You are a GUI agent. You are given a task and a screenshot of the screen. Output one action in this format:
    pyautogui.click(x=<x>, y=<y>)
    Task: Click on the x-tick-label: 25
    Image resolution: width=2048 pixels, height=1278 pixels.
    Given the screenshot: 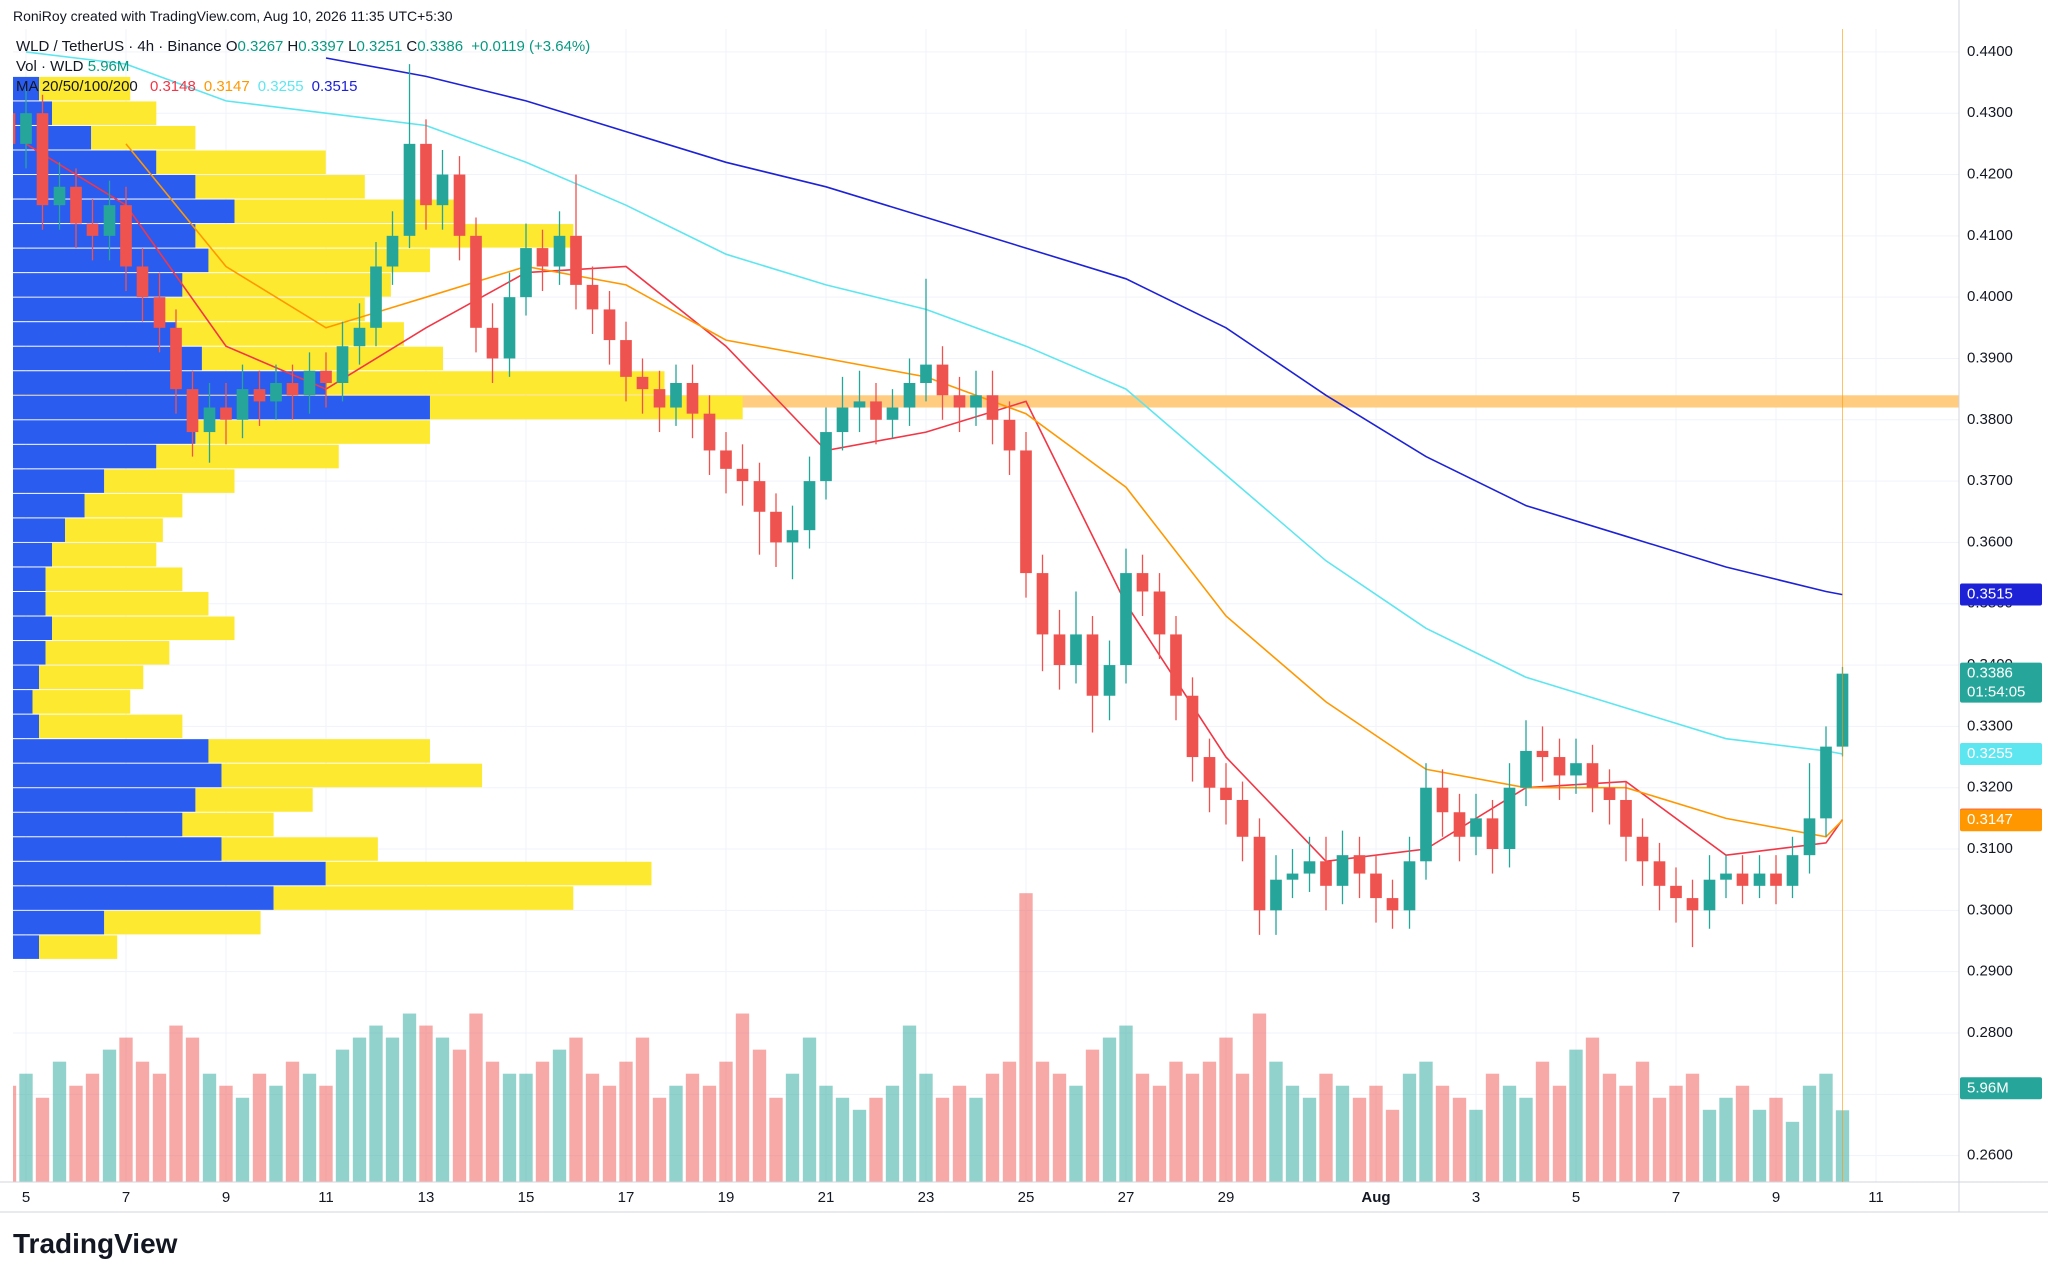 What is the action you would take?
    pyautogui.click(x=1026, y=1197)
    